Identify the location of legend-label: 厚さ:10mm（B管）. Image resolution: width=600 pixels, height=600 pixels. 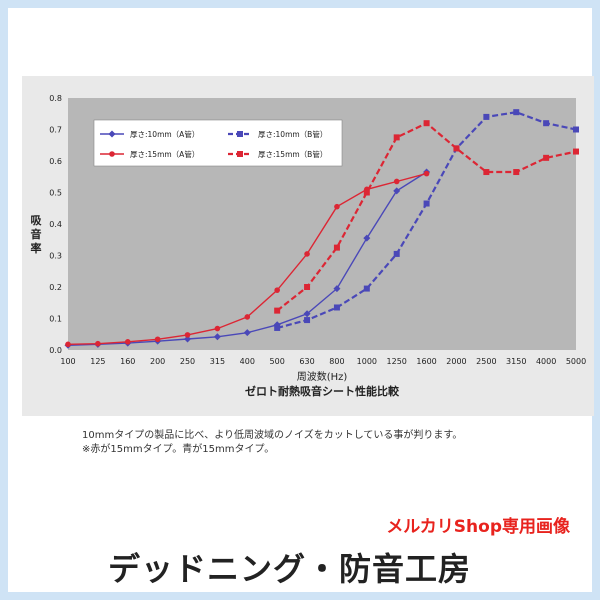
(292, 134).